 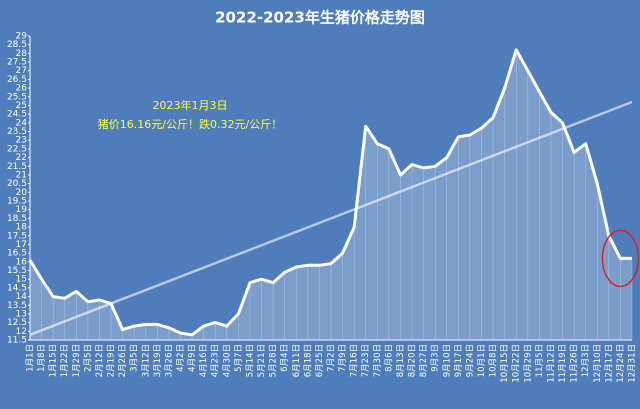 I want to click on x-tick-label: 12月24日, so click(x=621, y=363).